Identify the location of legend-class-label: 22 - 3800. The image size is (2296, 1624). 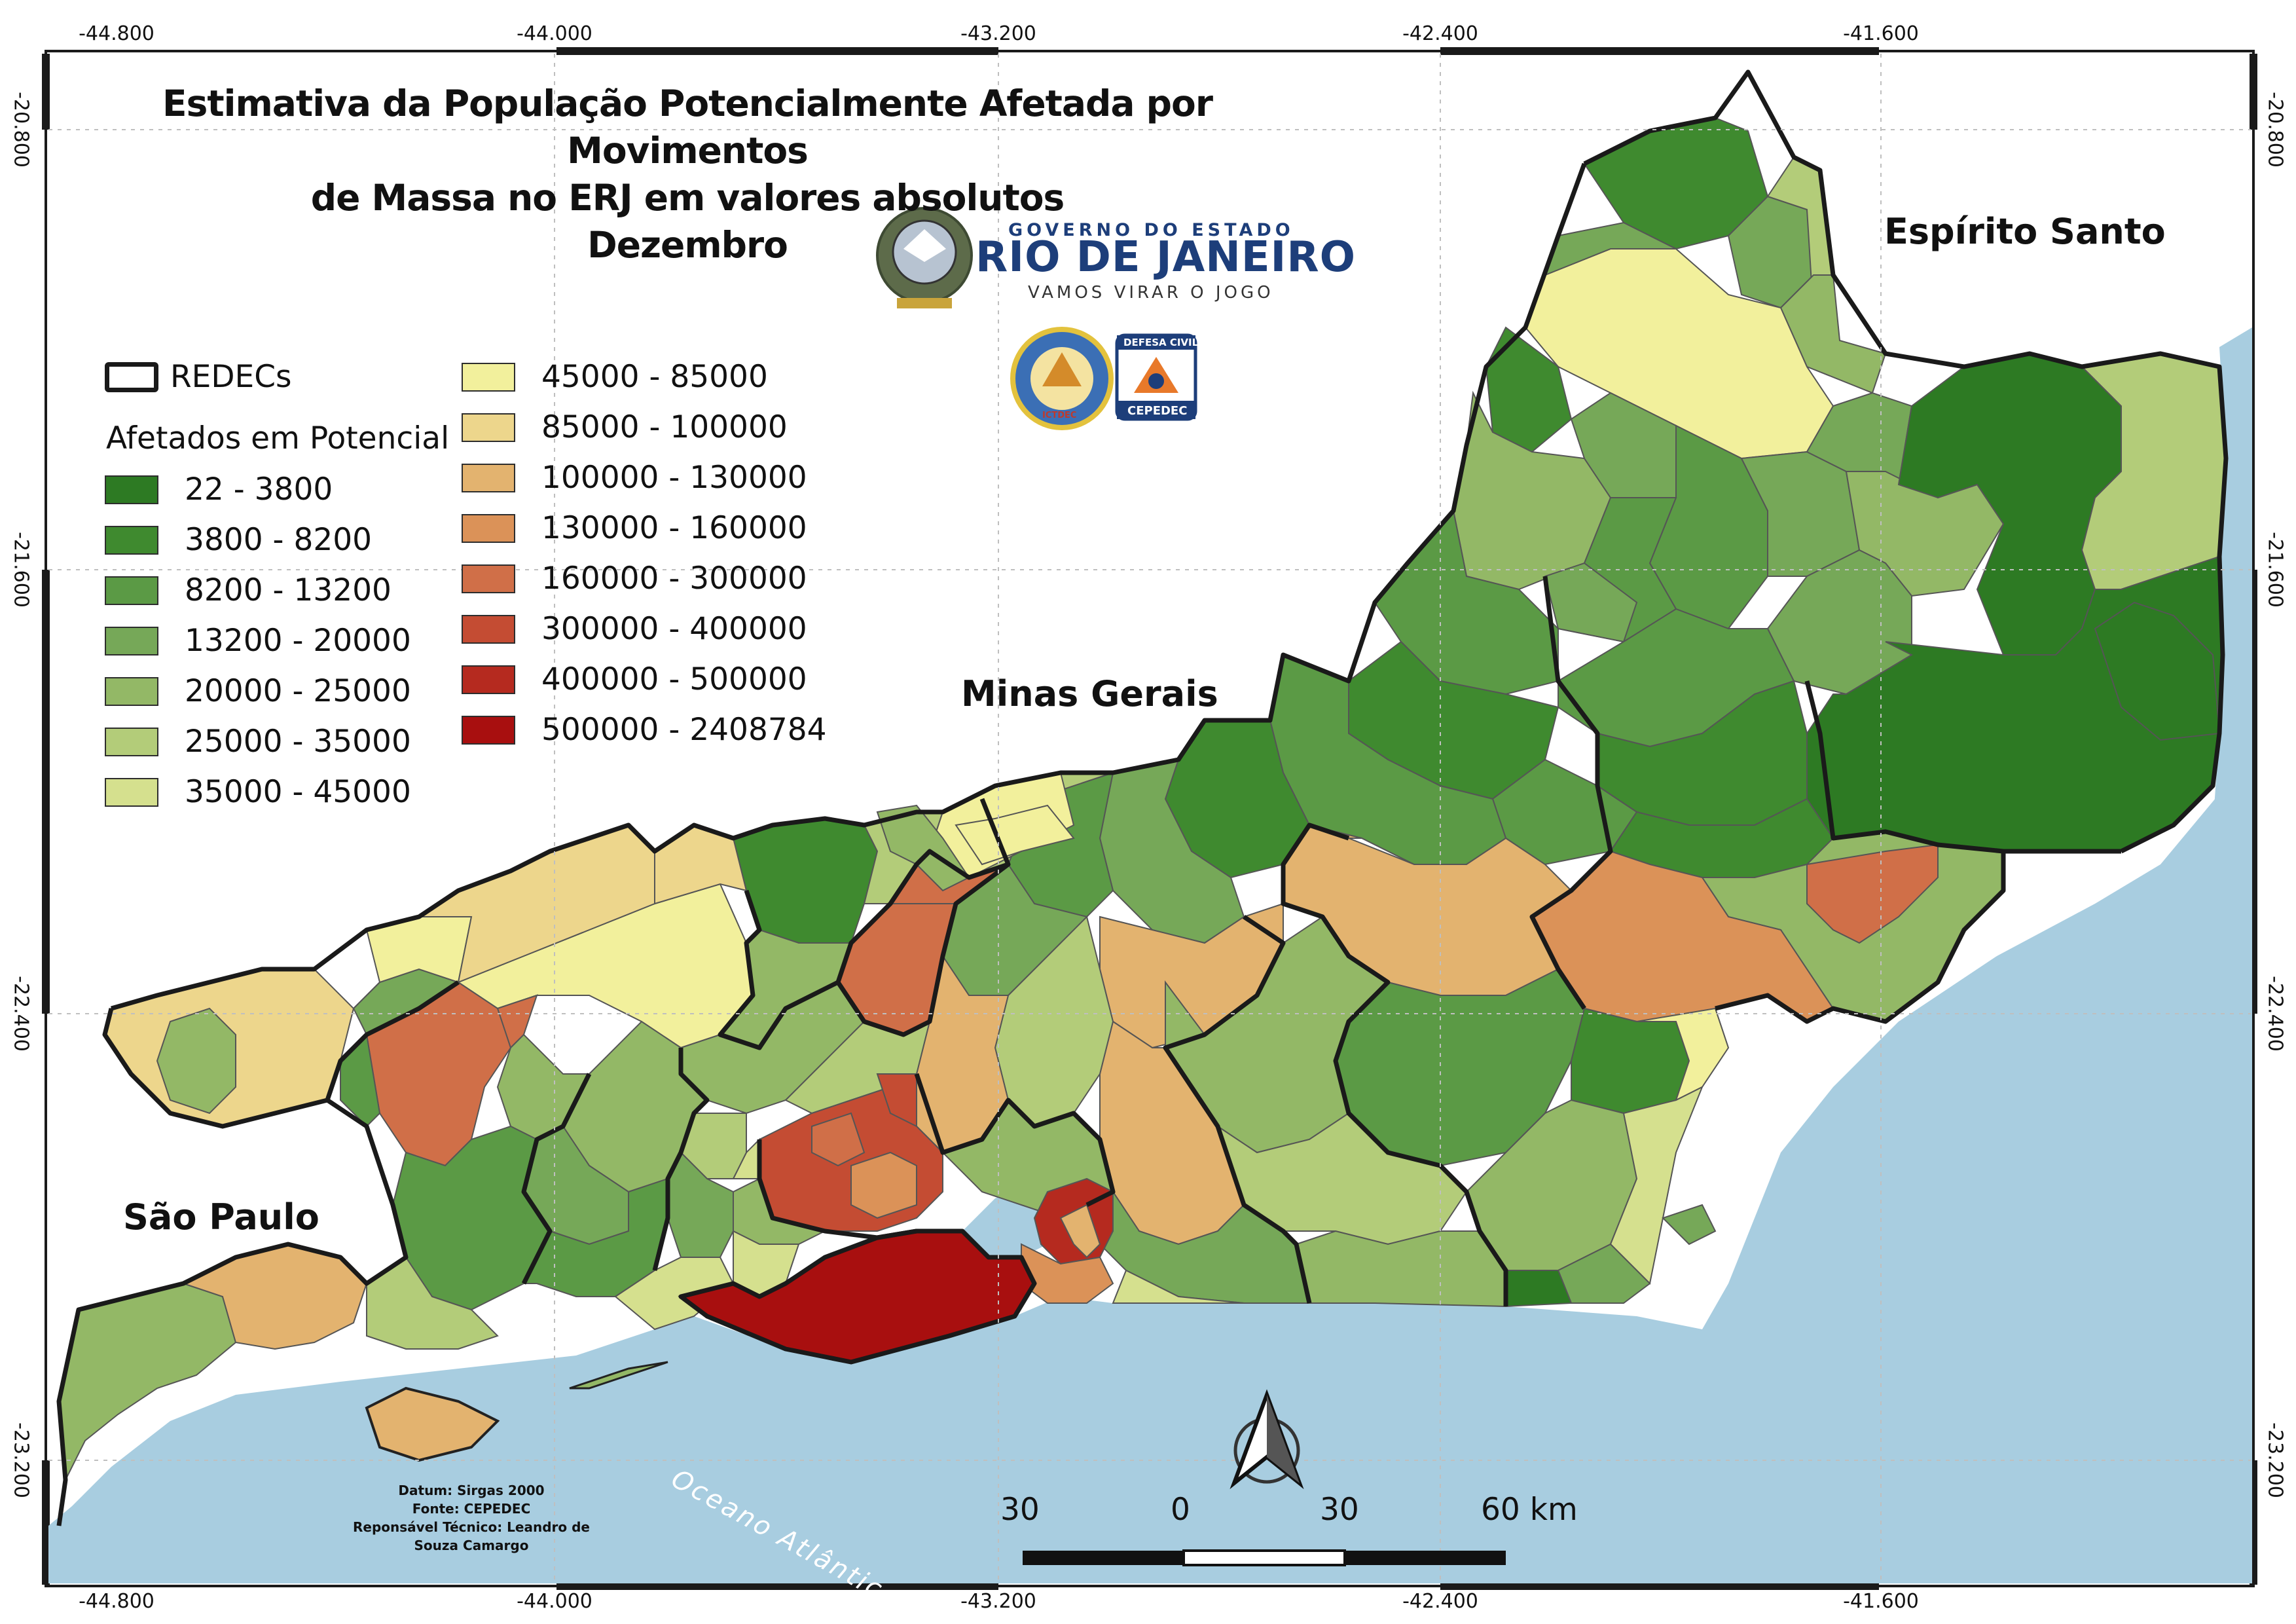
(259, 489).